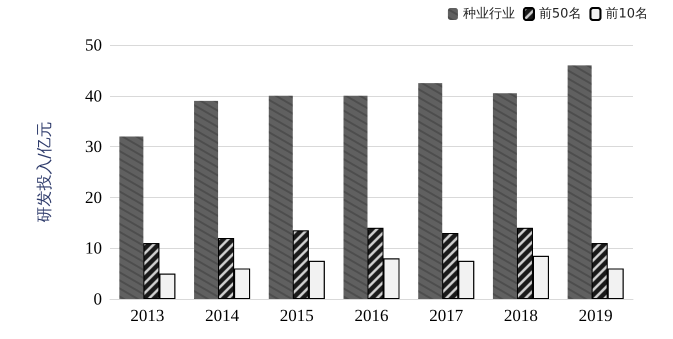  I want to click on y-tick-label: 40, so click(93, 96).